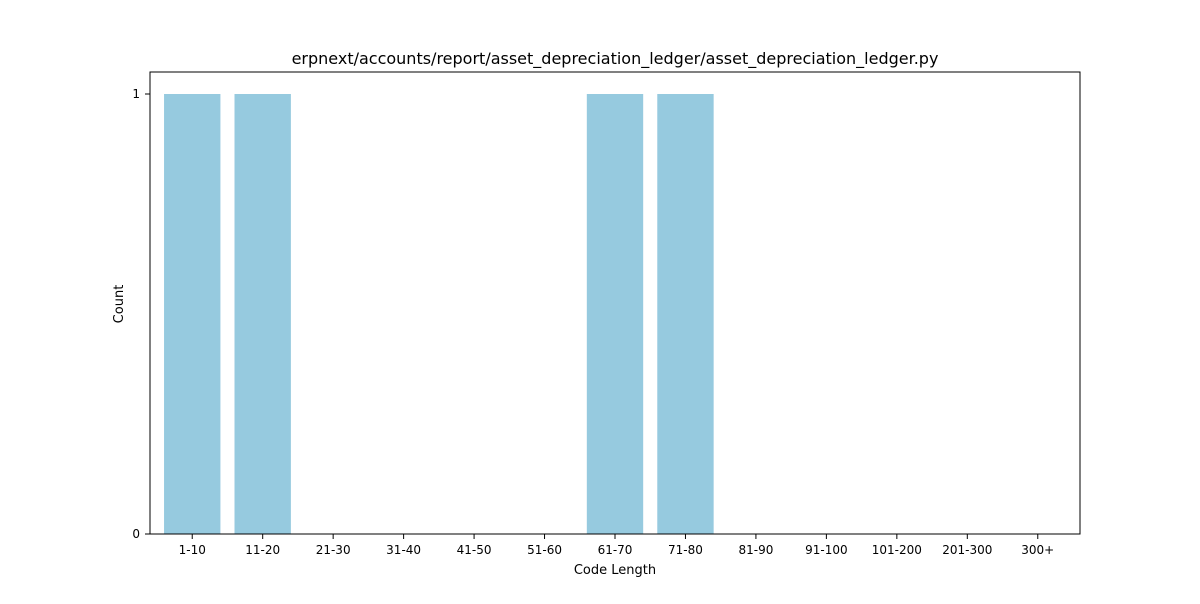 Image resolution: width=1200 pixels, height=604 pixels. I want to click on x-tick-label: 31-40, so click(403, 550).